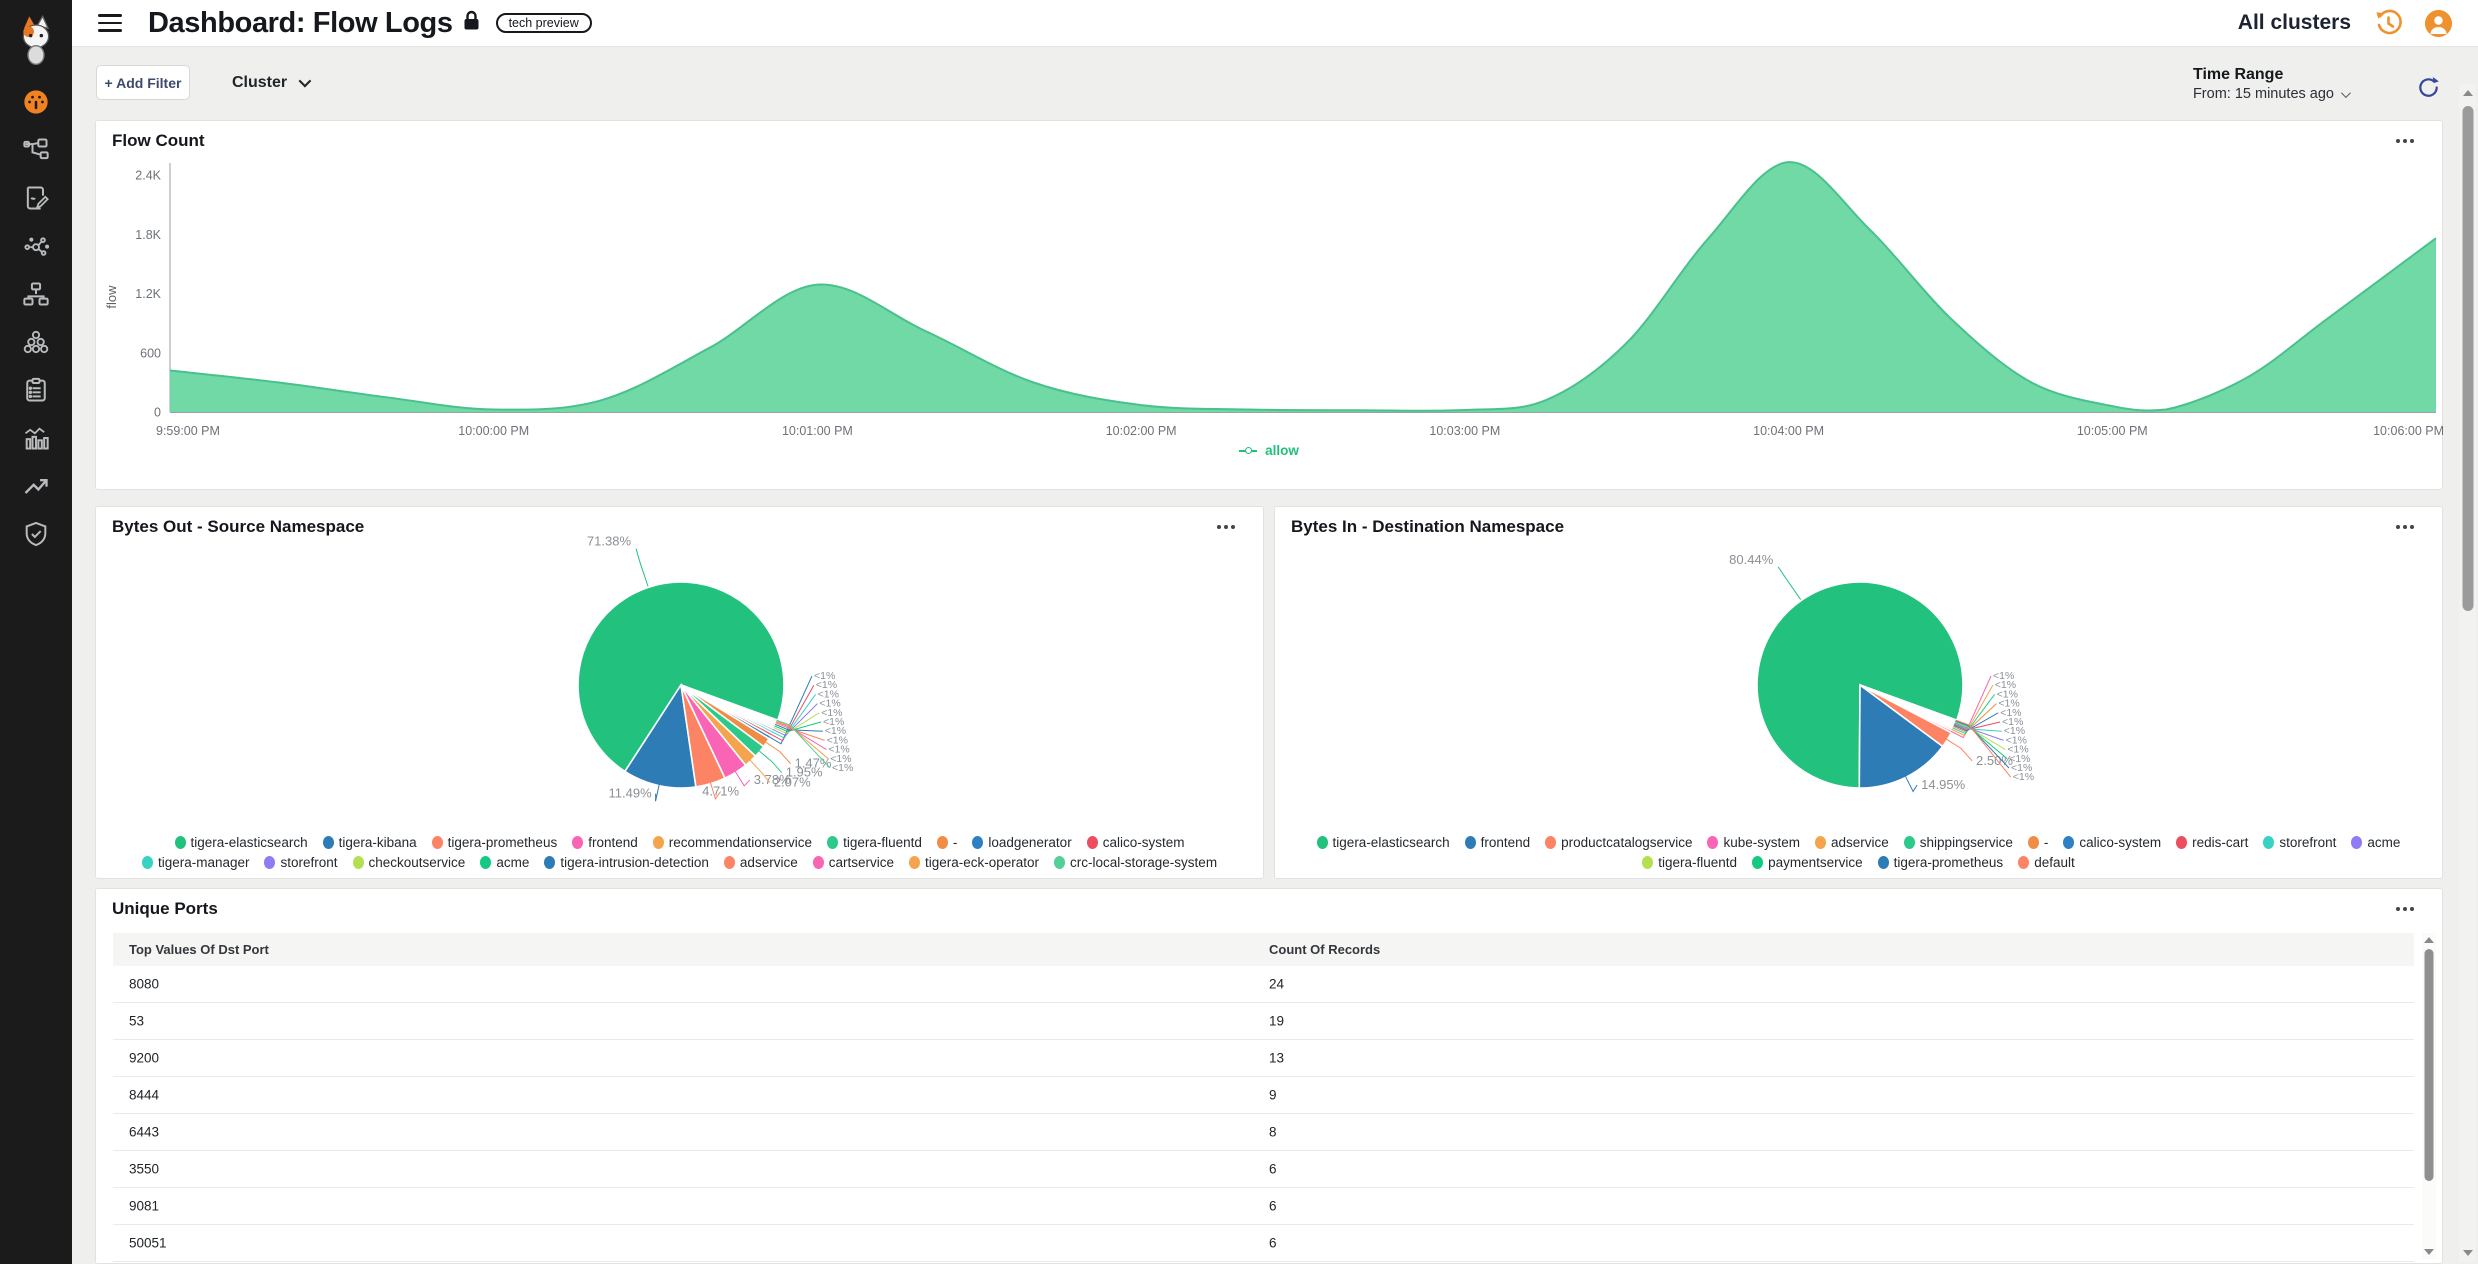 The width and height of the screenshot is (2478, 1264). I want to click on sidebar-item-trends, so click(36, 486).